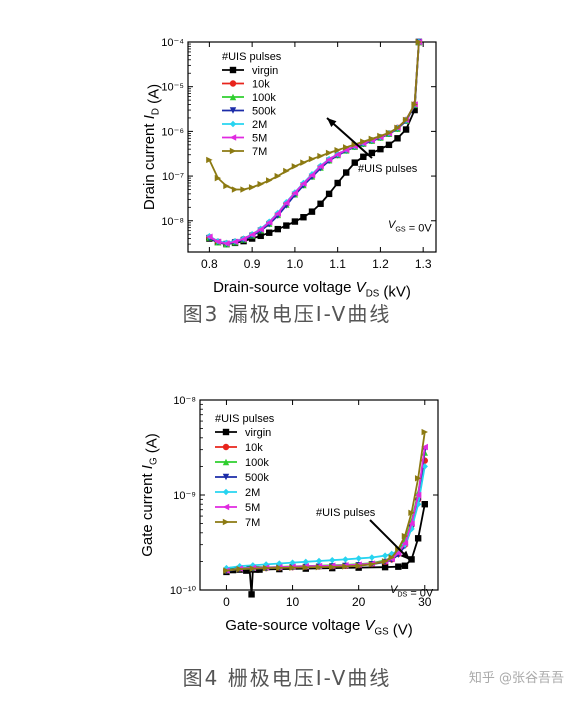 This screenshot has width=574, height=704. I want to click on bias-condition-label: VDS = 0V, so click(412, 591).